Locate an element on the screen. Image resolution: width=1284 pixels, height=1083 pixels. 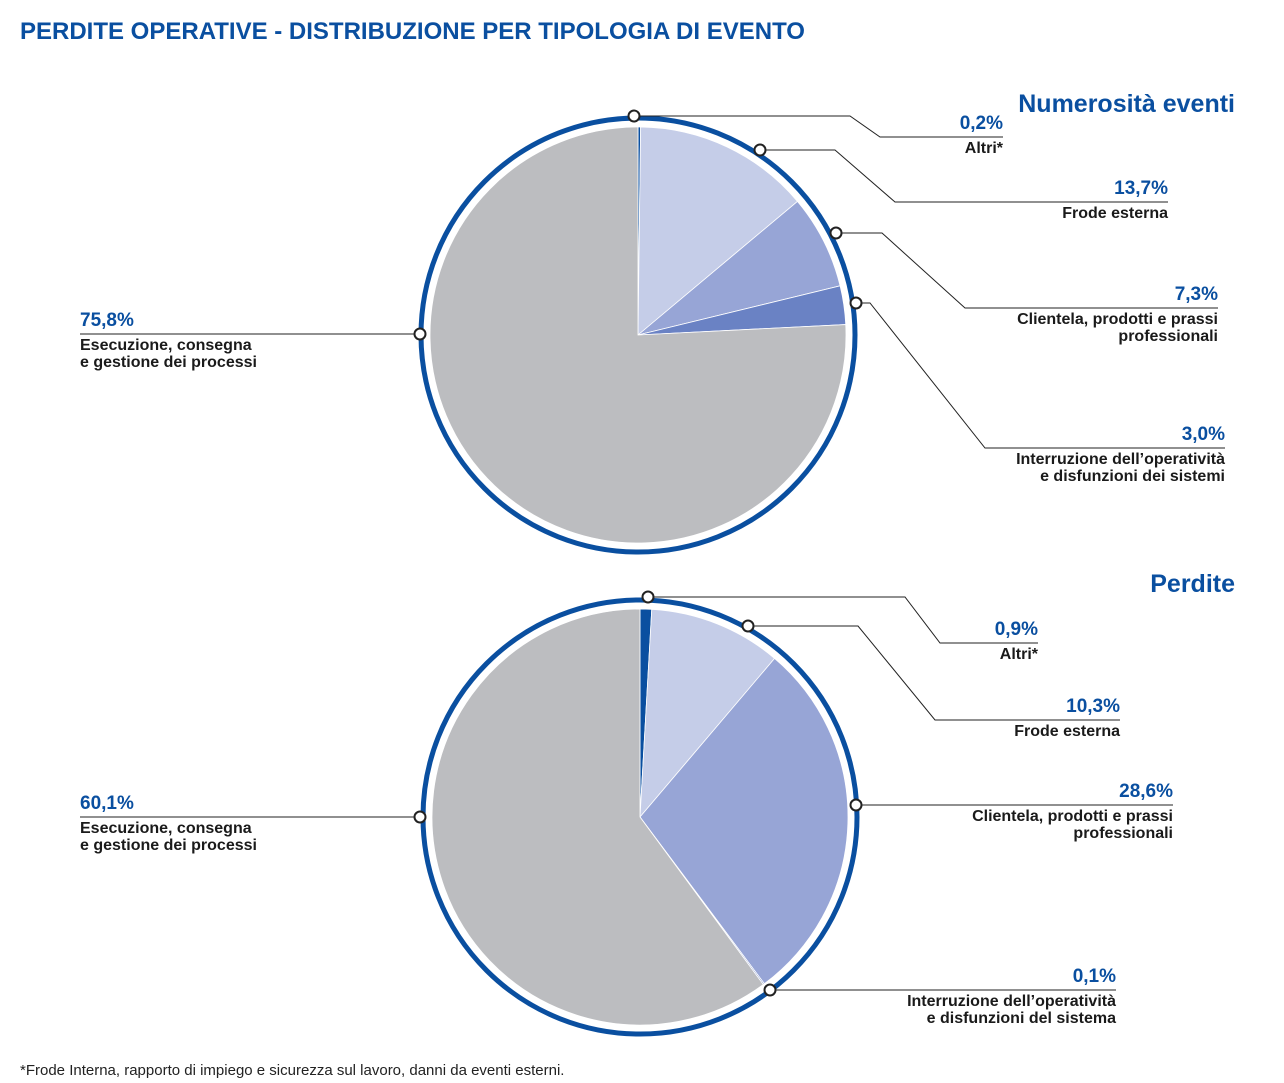
value-label: 13,7% is located at coordinates (1141, 188).